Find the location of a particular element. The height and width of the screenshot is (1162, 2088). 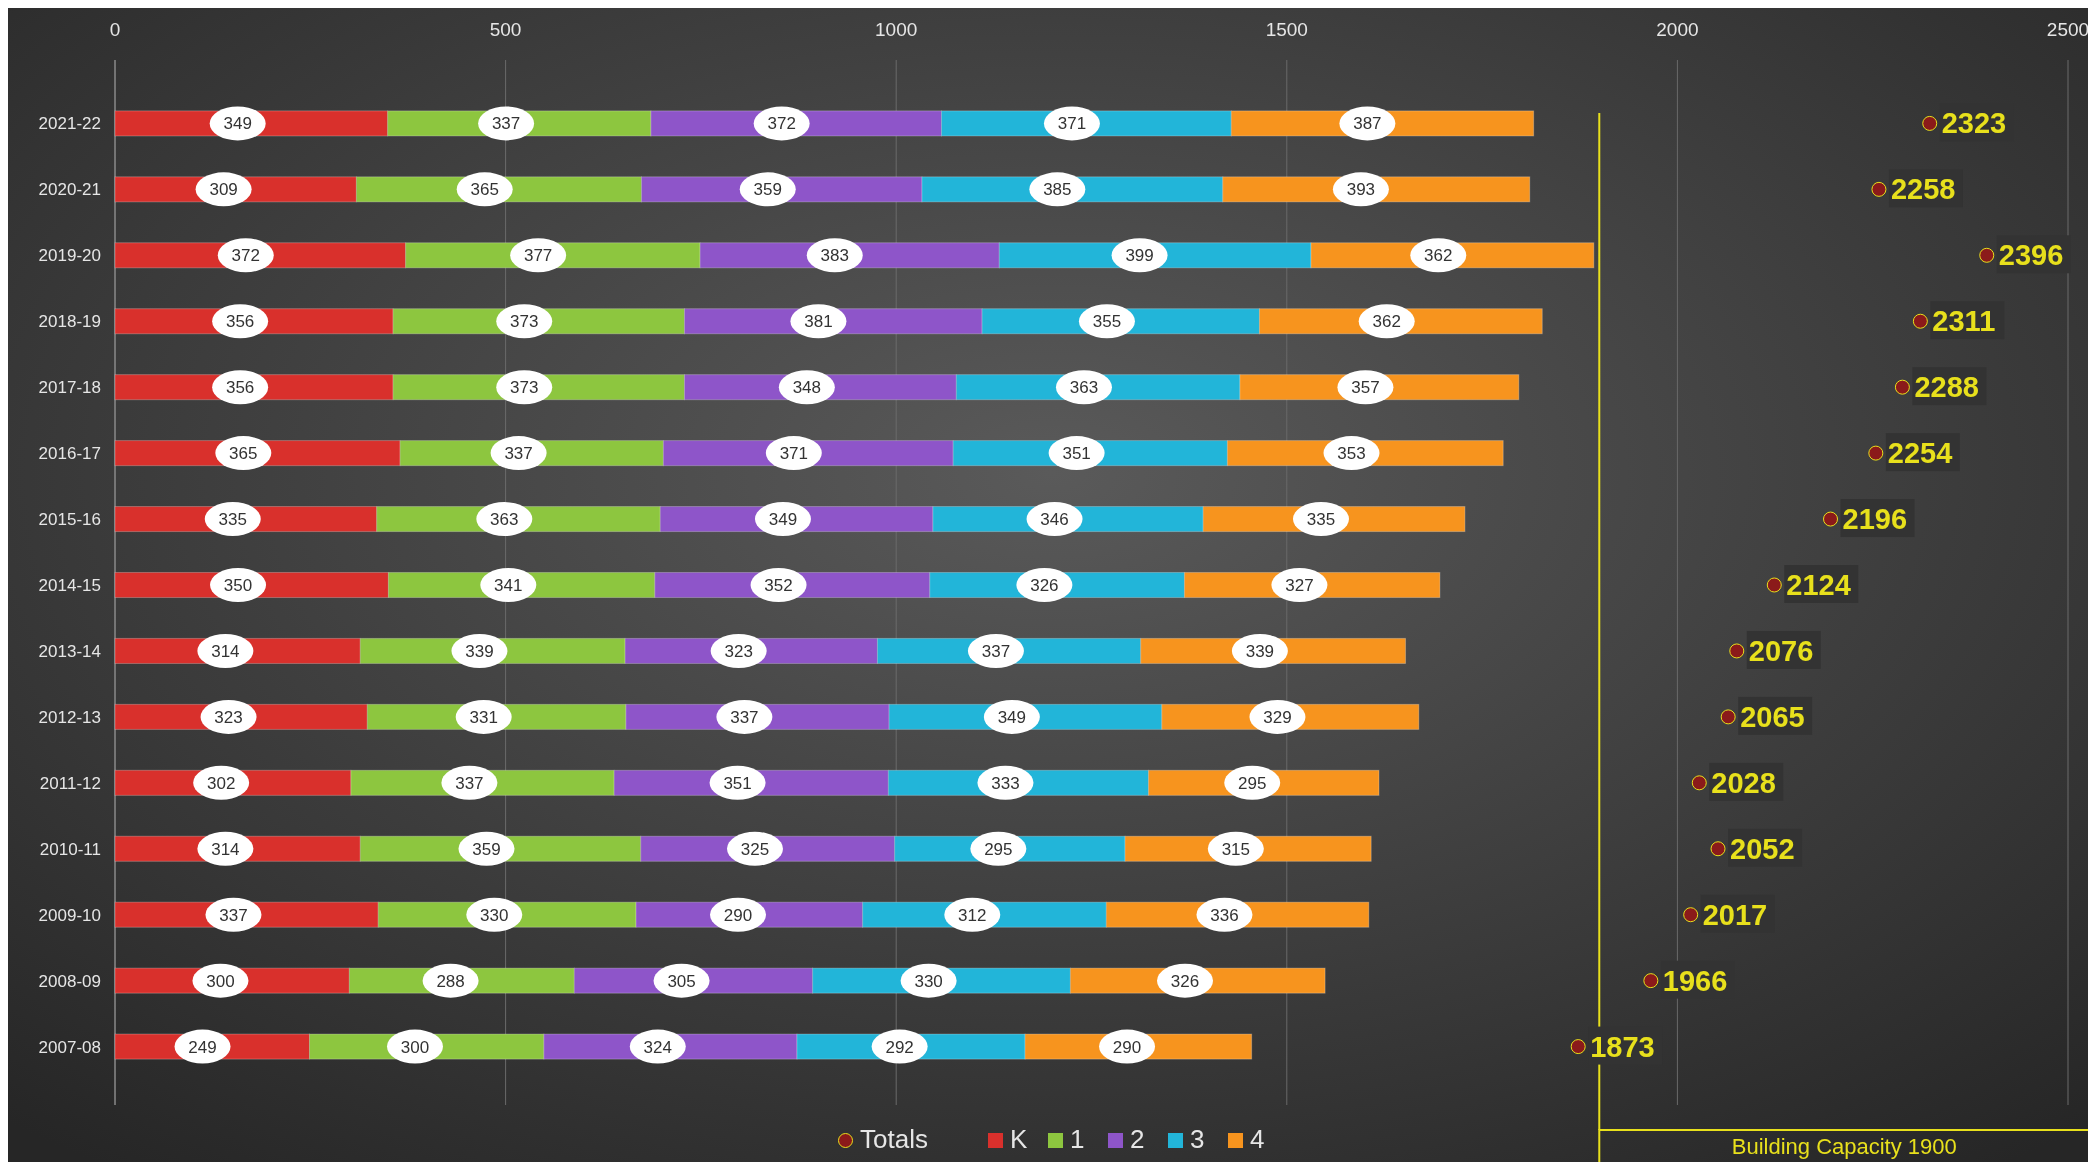

y-tick-label: 2009-10 is located at coordinates (69, 915).